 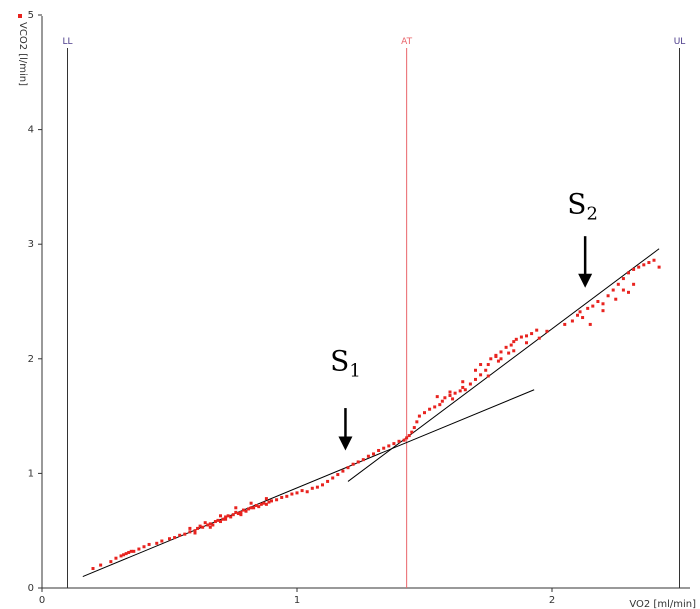 I want to click on y-ticks: 0 1 2 3 4 5, so click(x=35, y=302).